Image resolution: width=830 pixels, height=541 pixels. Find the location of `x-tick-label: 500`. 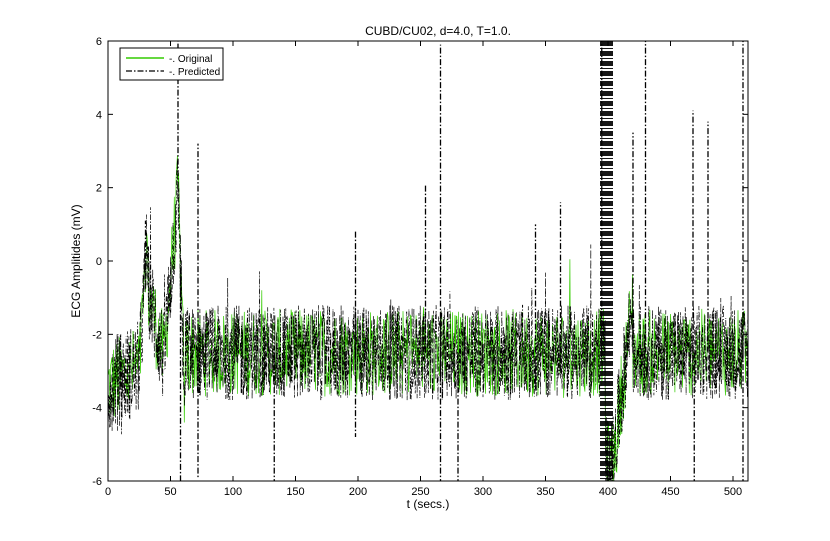

x-tick-label: 500 is located at coordinates (733, 492).